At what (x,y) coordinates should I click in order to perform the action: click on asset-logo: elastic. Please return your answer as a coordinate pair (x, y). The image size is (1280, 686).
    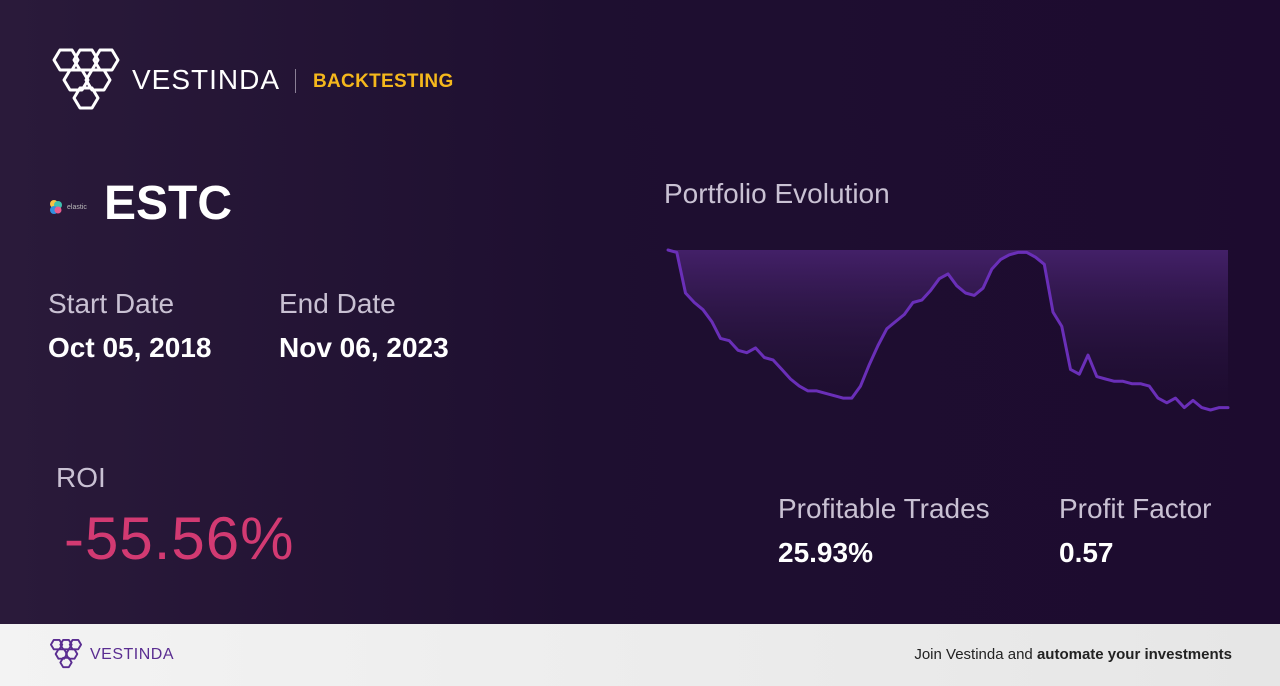
    Looking at the image, I should click on (72, 207).